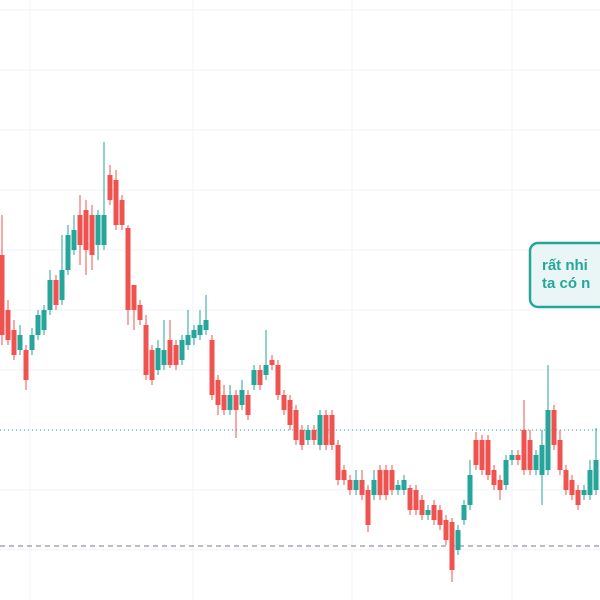 This screenshot has width=600, height=600. Describe the element at coordinates (565, 265) in the screenshot. I see `annotation-text: rất nhi` at that location.